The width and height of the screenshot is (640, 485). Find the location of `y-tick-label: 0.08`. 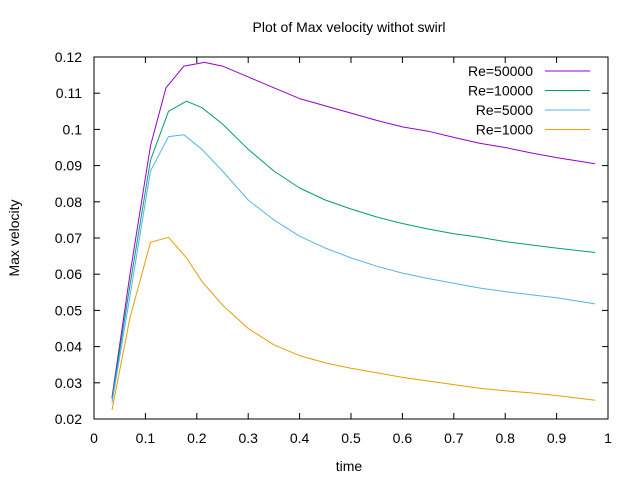

y-tick-label: 0.08 is located at coordinates (68, 202).